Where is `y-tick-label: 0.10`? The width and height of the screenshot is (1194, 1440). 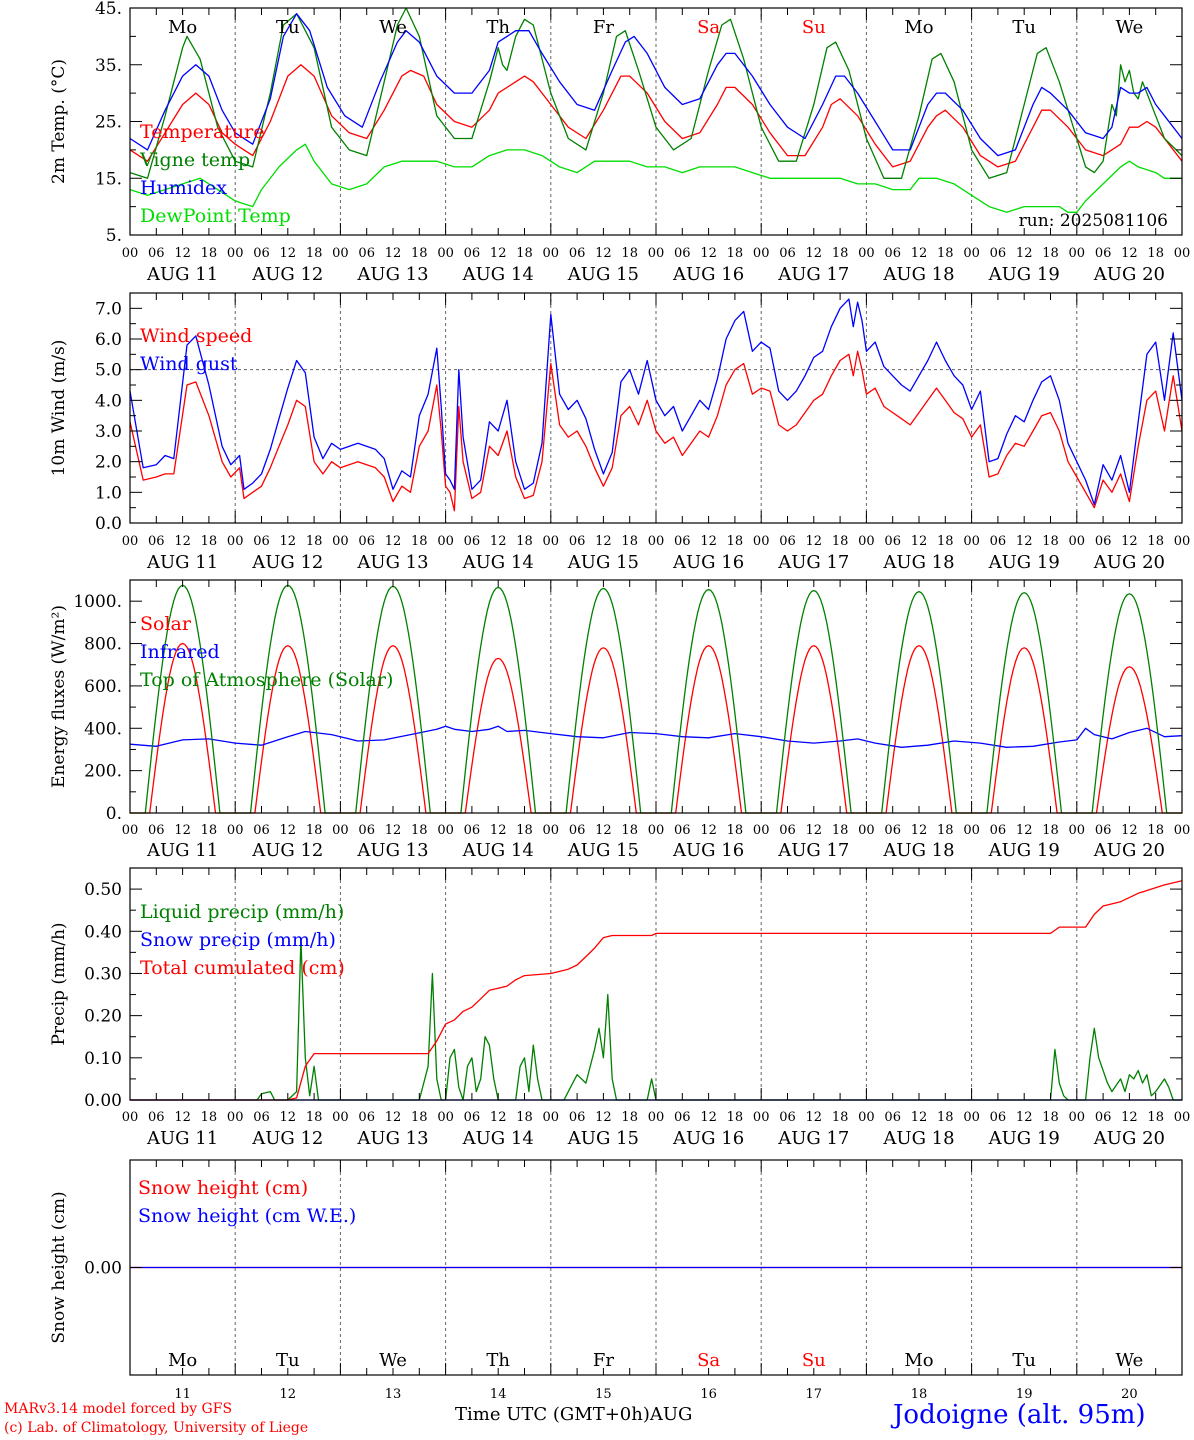
y-tick-label: 0.10 is located at coordinates (103, 1059).